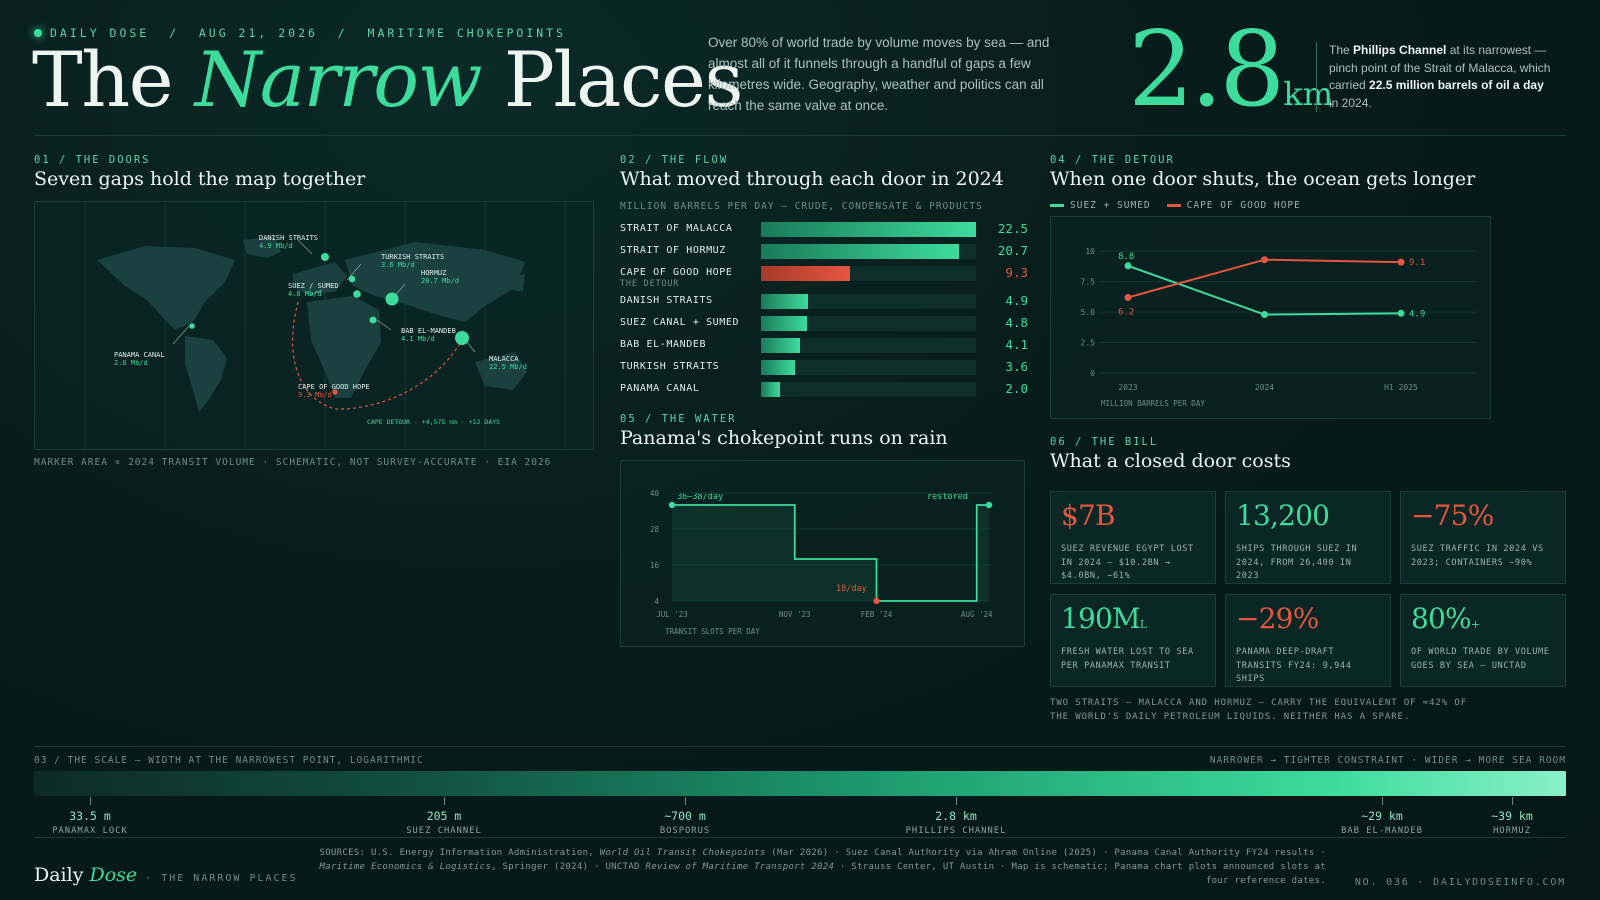 The image size is (1600, 900). I want to click on flow-kicker: 02 / THE FLOW, so click(674, 160).